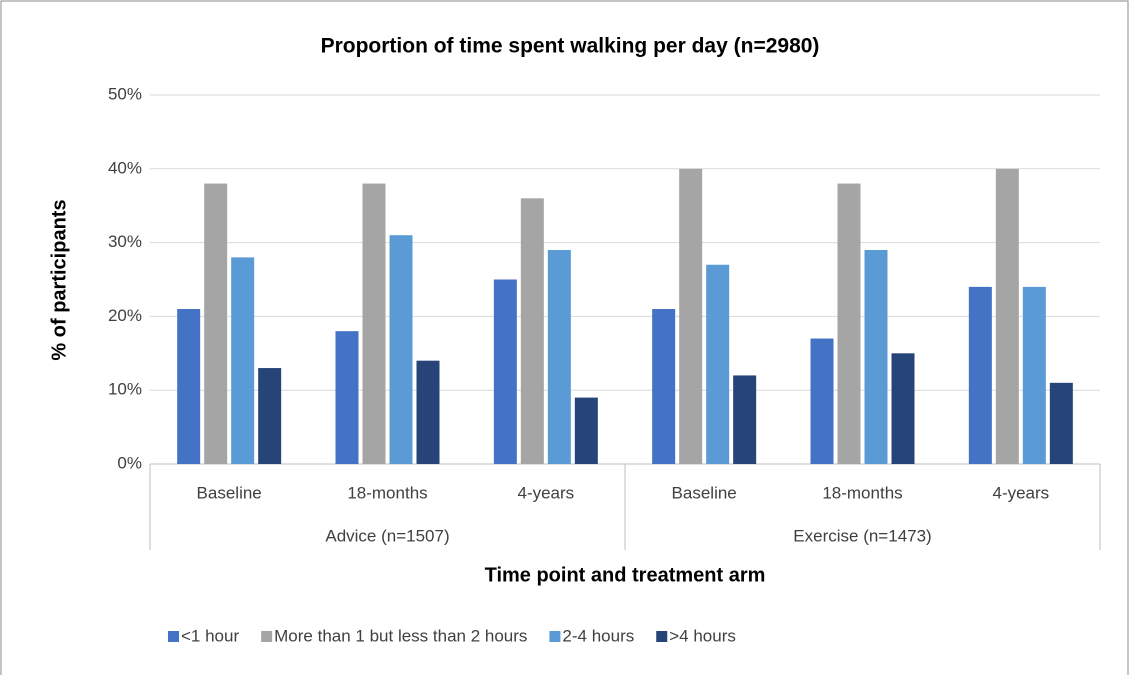 The image size is (1130, 675). What do you see at coordinates (400, 635) in the screenshot?
I see `legend-label: More than 1 but less than 2 hours` at bounding box center [400, 635].